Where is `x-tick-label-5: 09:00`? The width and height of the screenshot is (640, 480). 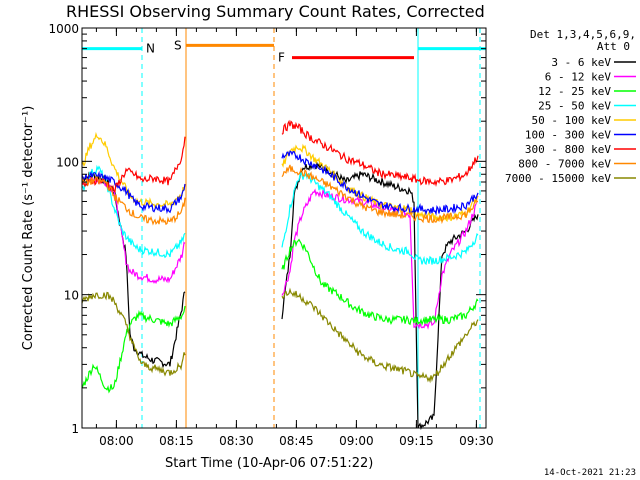
x-tick-label-5: 09:00 is located at coordinates (356, 441).